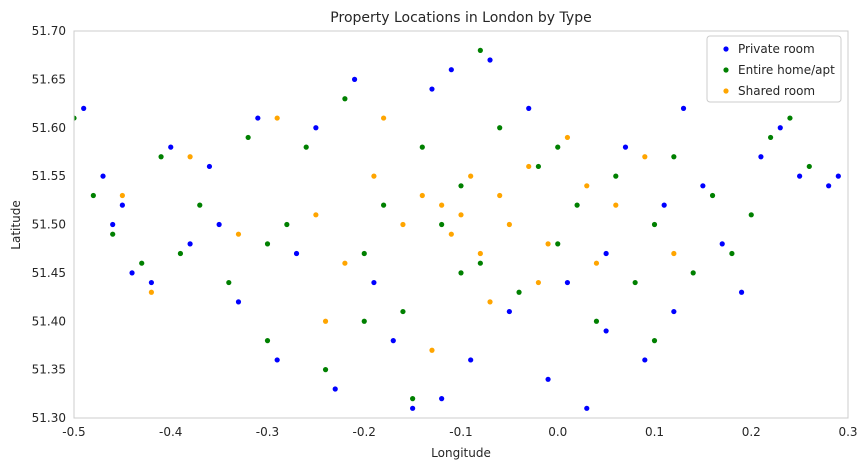 This screenshot has height=471, width=868. What do you see at coordinates (49, 418) in the screenshot?
I see `y-tick-label: 51.30` at bounding box center [49, 418].